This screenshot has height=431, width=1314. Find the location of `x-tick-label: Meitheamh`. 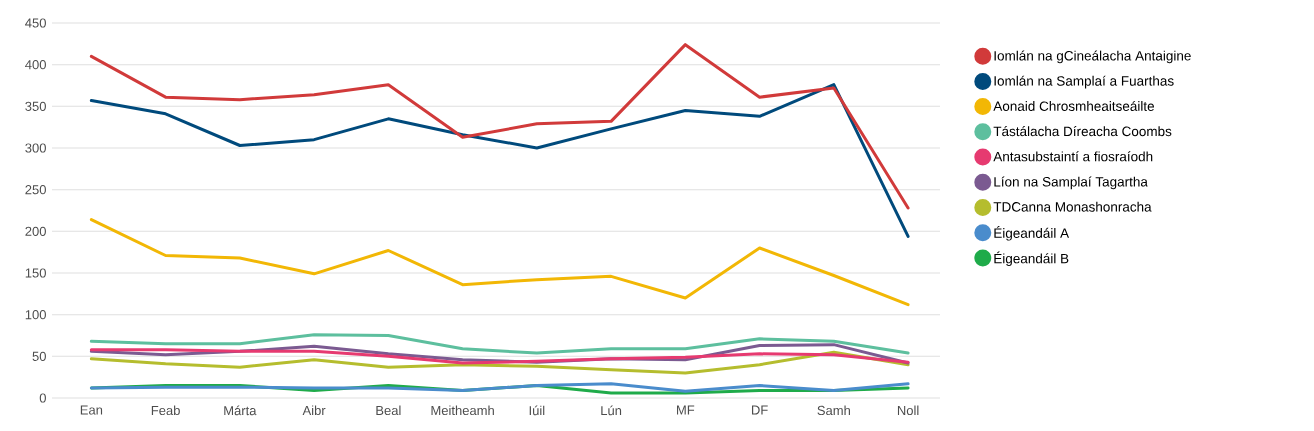

x-tick-label: Meitheamh is located at coordinates (462, 410).